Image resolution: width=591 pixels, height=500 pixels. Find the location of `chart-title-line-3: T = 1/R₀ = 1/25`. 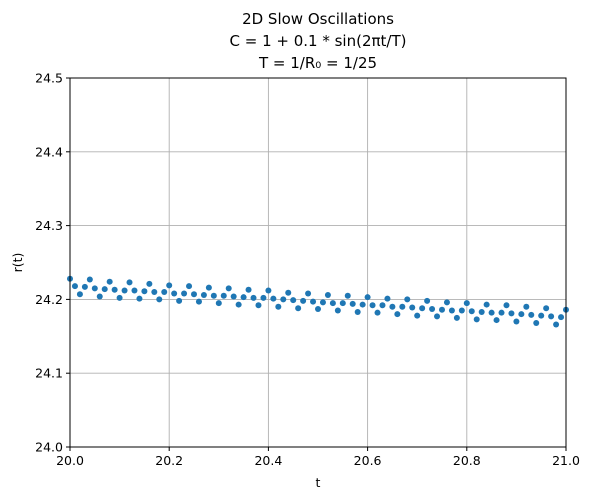

chart-title-line-3: T = 1/R₀ = 1/25 is located at coordinates (317, 63).